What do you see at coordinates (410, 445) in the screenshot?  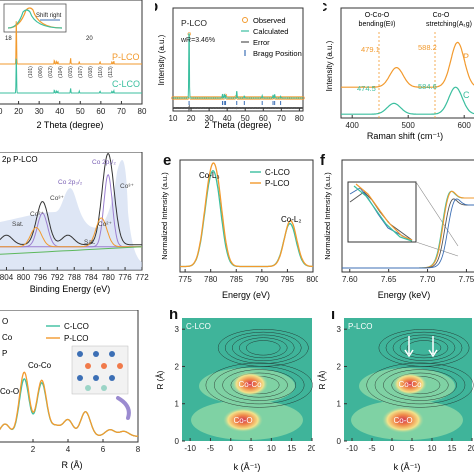 I see `panel-i-xticks: -10 -5 0 5 10 15 20` at bounding box center [410, 445].